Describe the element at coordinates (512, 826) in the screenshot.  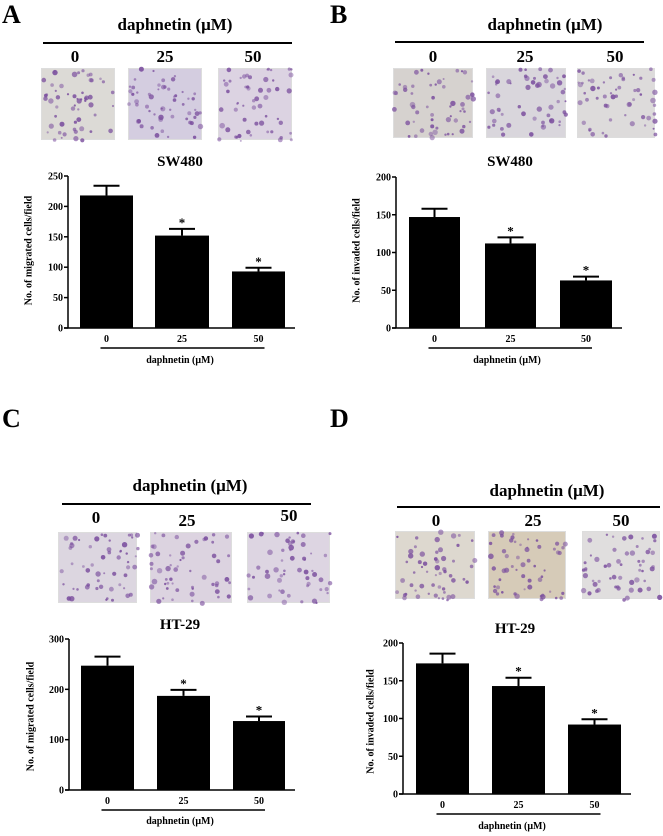
I see `x-axis-label-d: daphnetin (μM)` at that location.